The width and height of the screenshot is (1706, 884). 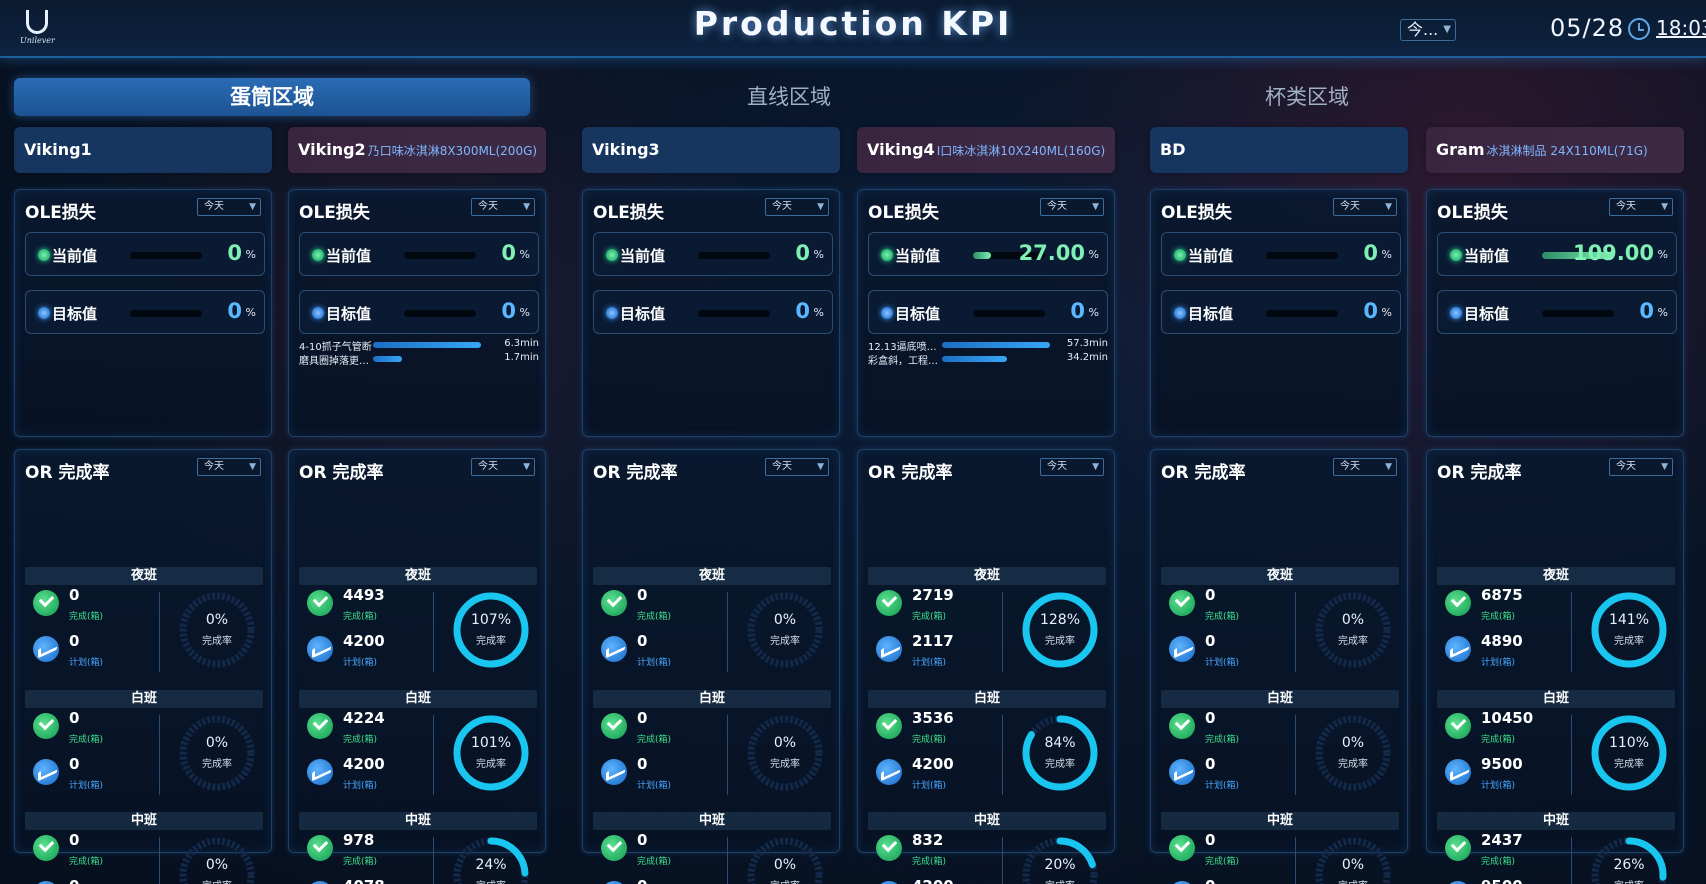 What do you see at coordinates (320, 726) in the screenshot?
I see `check-circle-icon` at bounding box center [320, 726].